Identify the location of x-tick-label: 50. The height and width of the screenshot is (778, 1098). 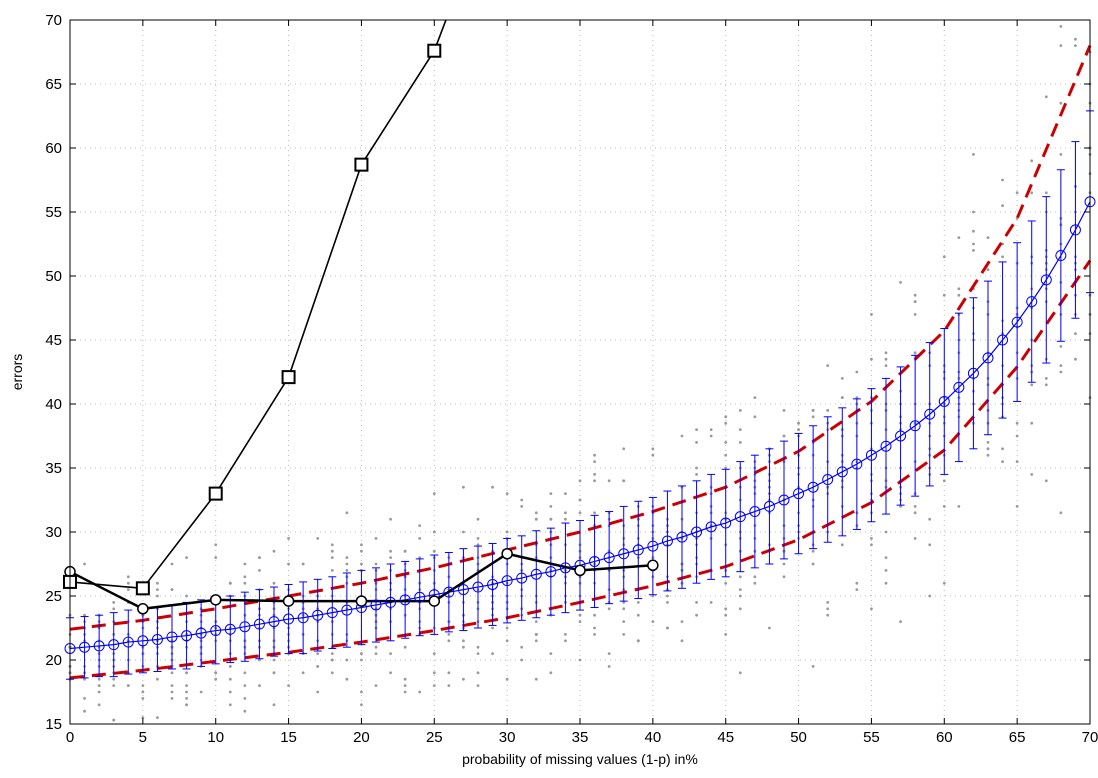
(798, 737).